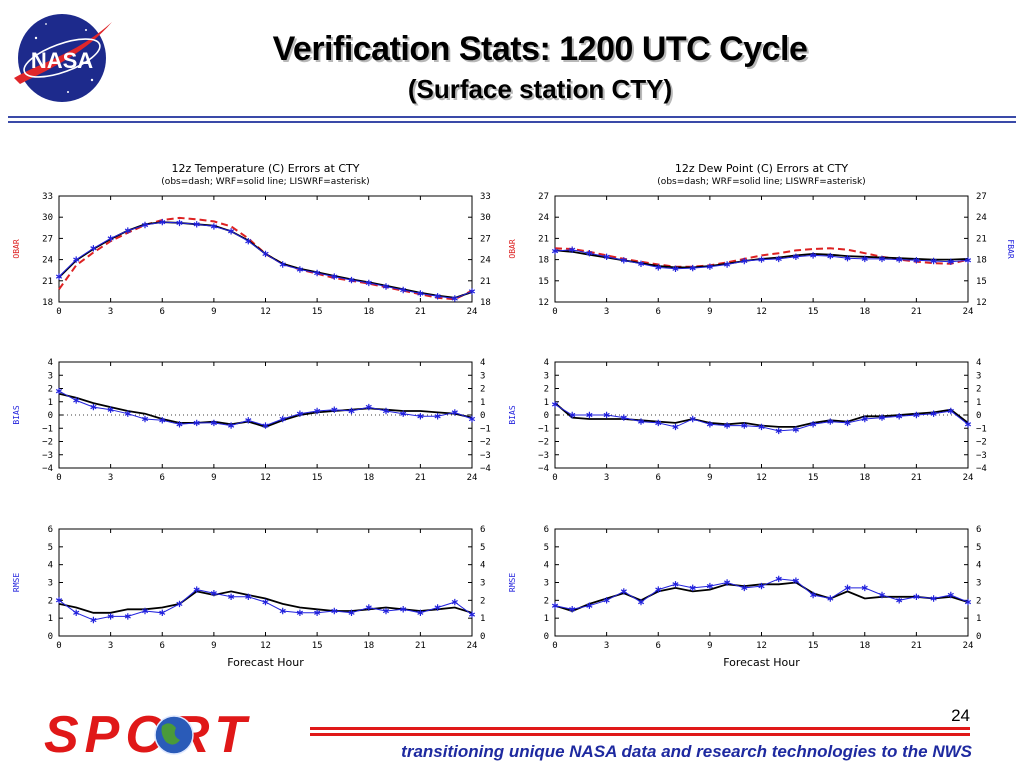 This screenshot has height=768, width=1024. What do you see at coordinates (813, 478) in the screenshot?
I see `dew-bias-xtick-label: 15` at bounding box center [813, 478].